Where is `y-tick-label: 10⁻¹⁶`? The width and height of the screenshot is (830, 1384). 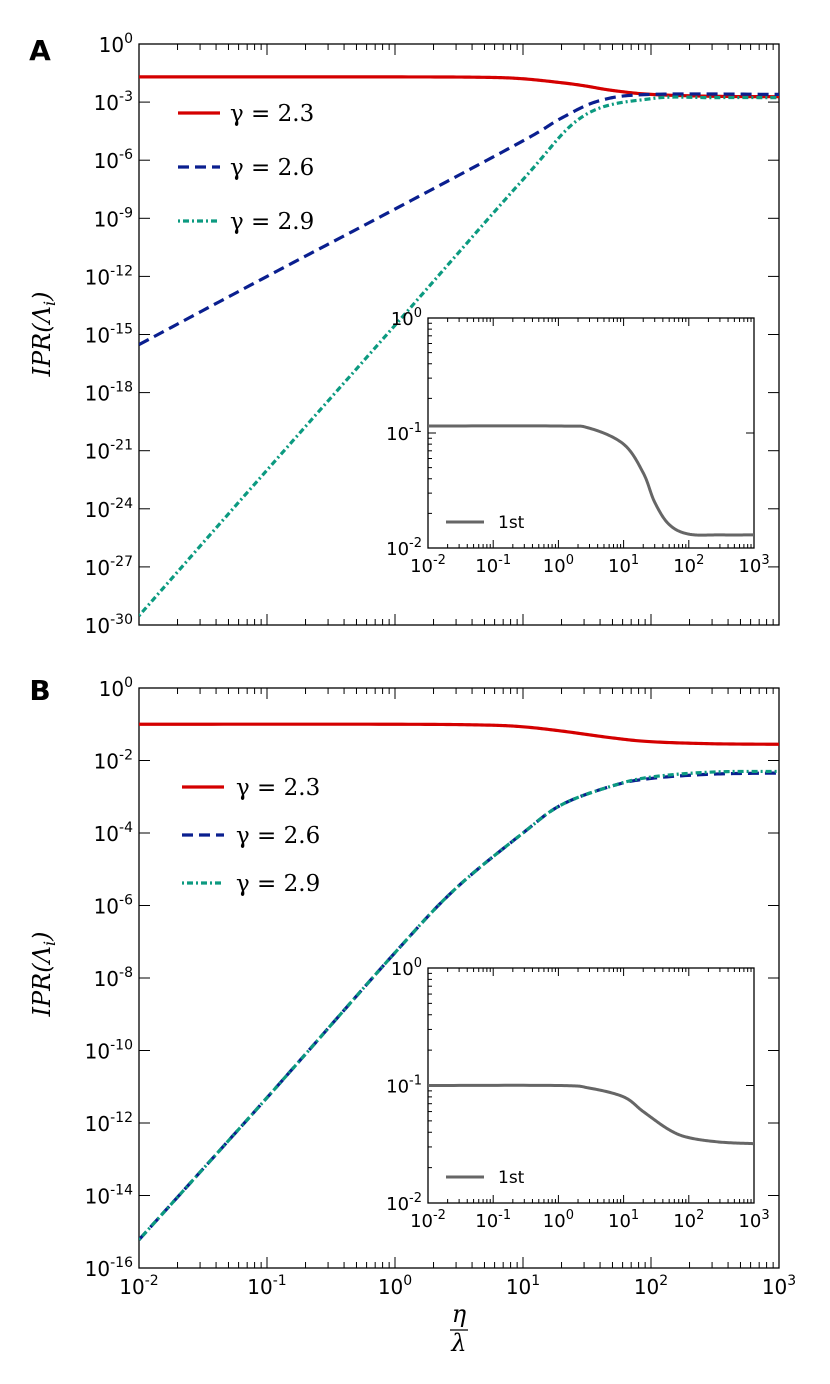
y-tick-label: 10⁻¹⁶ is located at coordinates (109, 1268).